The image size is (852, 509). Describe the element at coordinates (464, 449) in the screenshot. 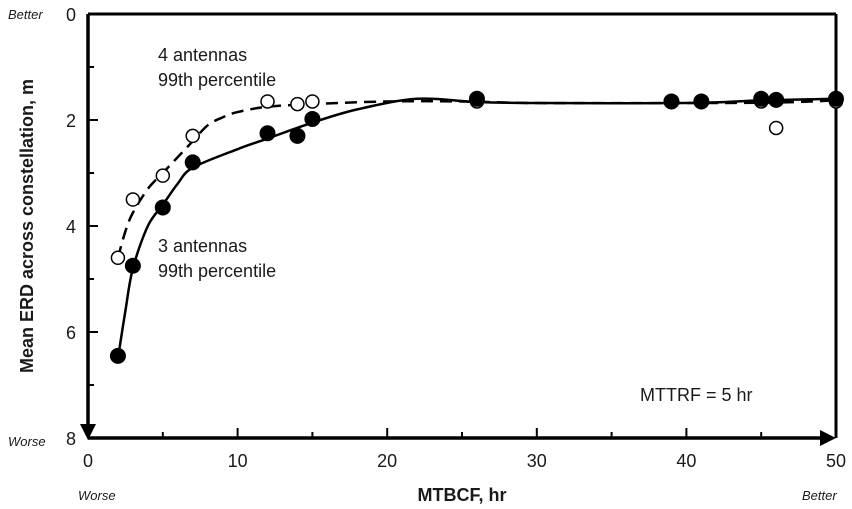

I see `x-ticks: 0 10 20 30 40 50` at that location.